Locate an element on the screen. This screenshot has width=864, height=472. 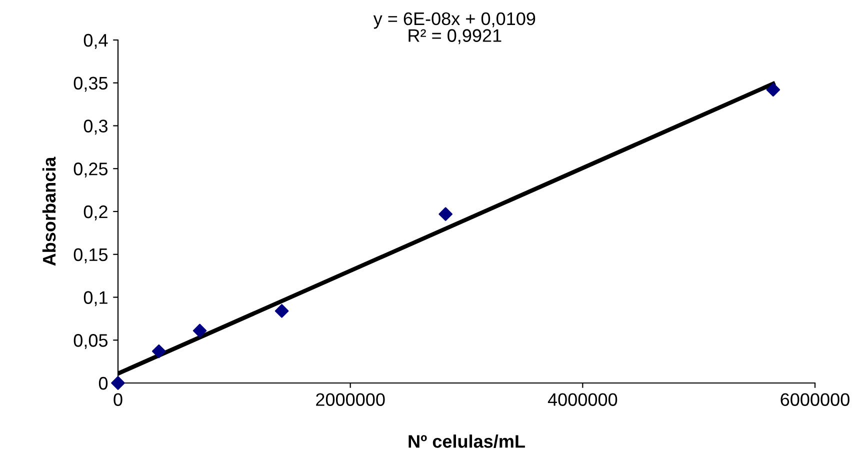
y-tick-label: 0,15 is located at coordinates (91, 256).